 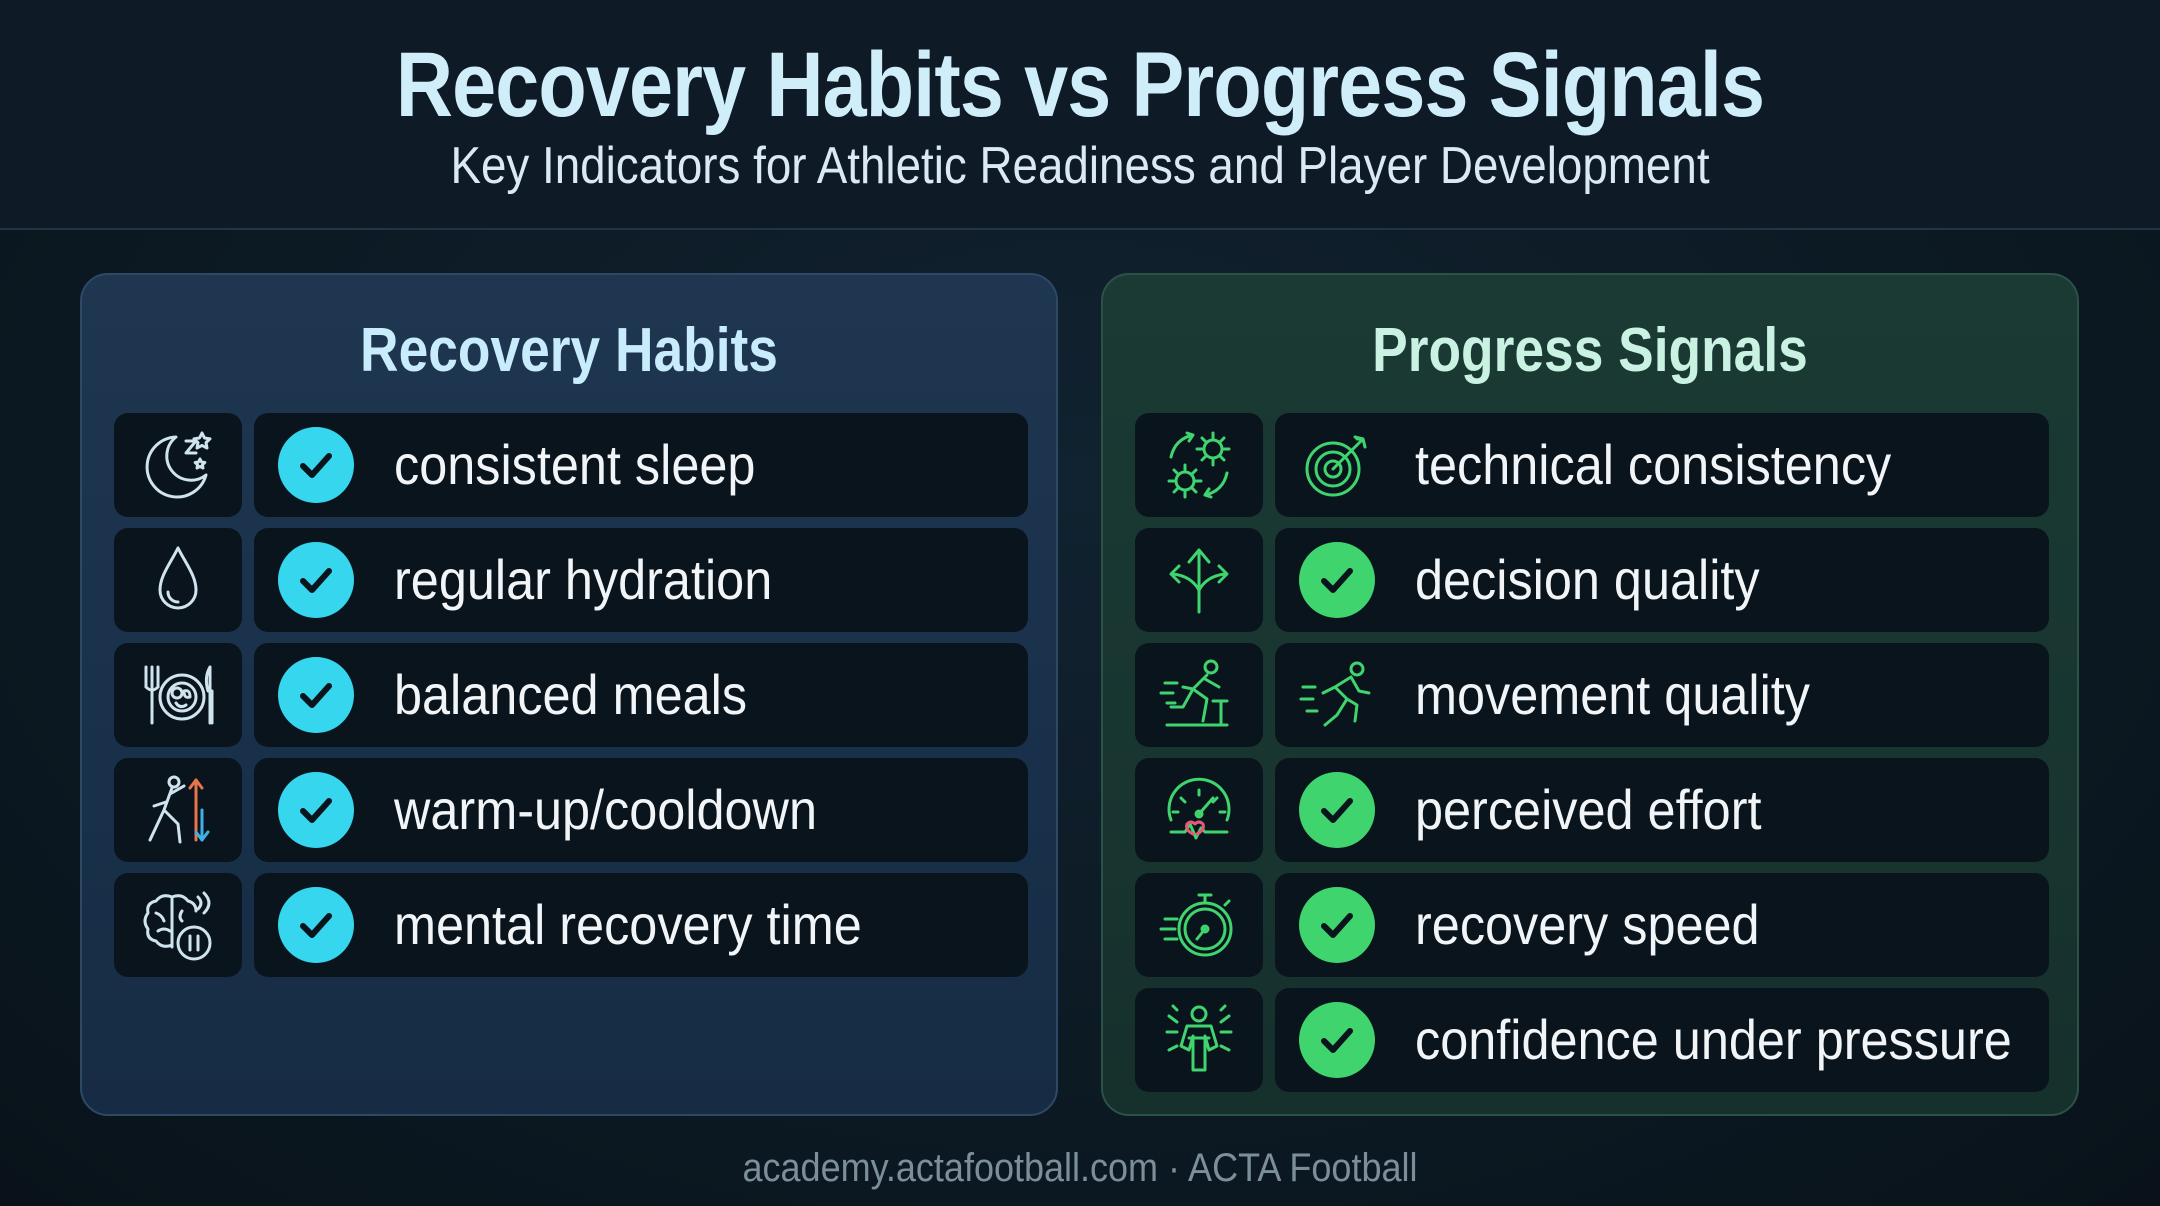 I want to click on recovery-item: mental recovery time, so click(x=571, y=925).